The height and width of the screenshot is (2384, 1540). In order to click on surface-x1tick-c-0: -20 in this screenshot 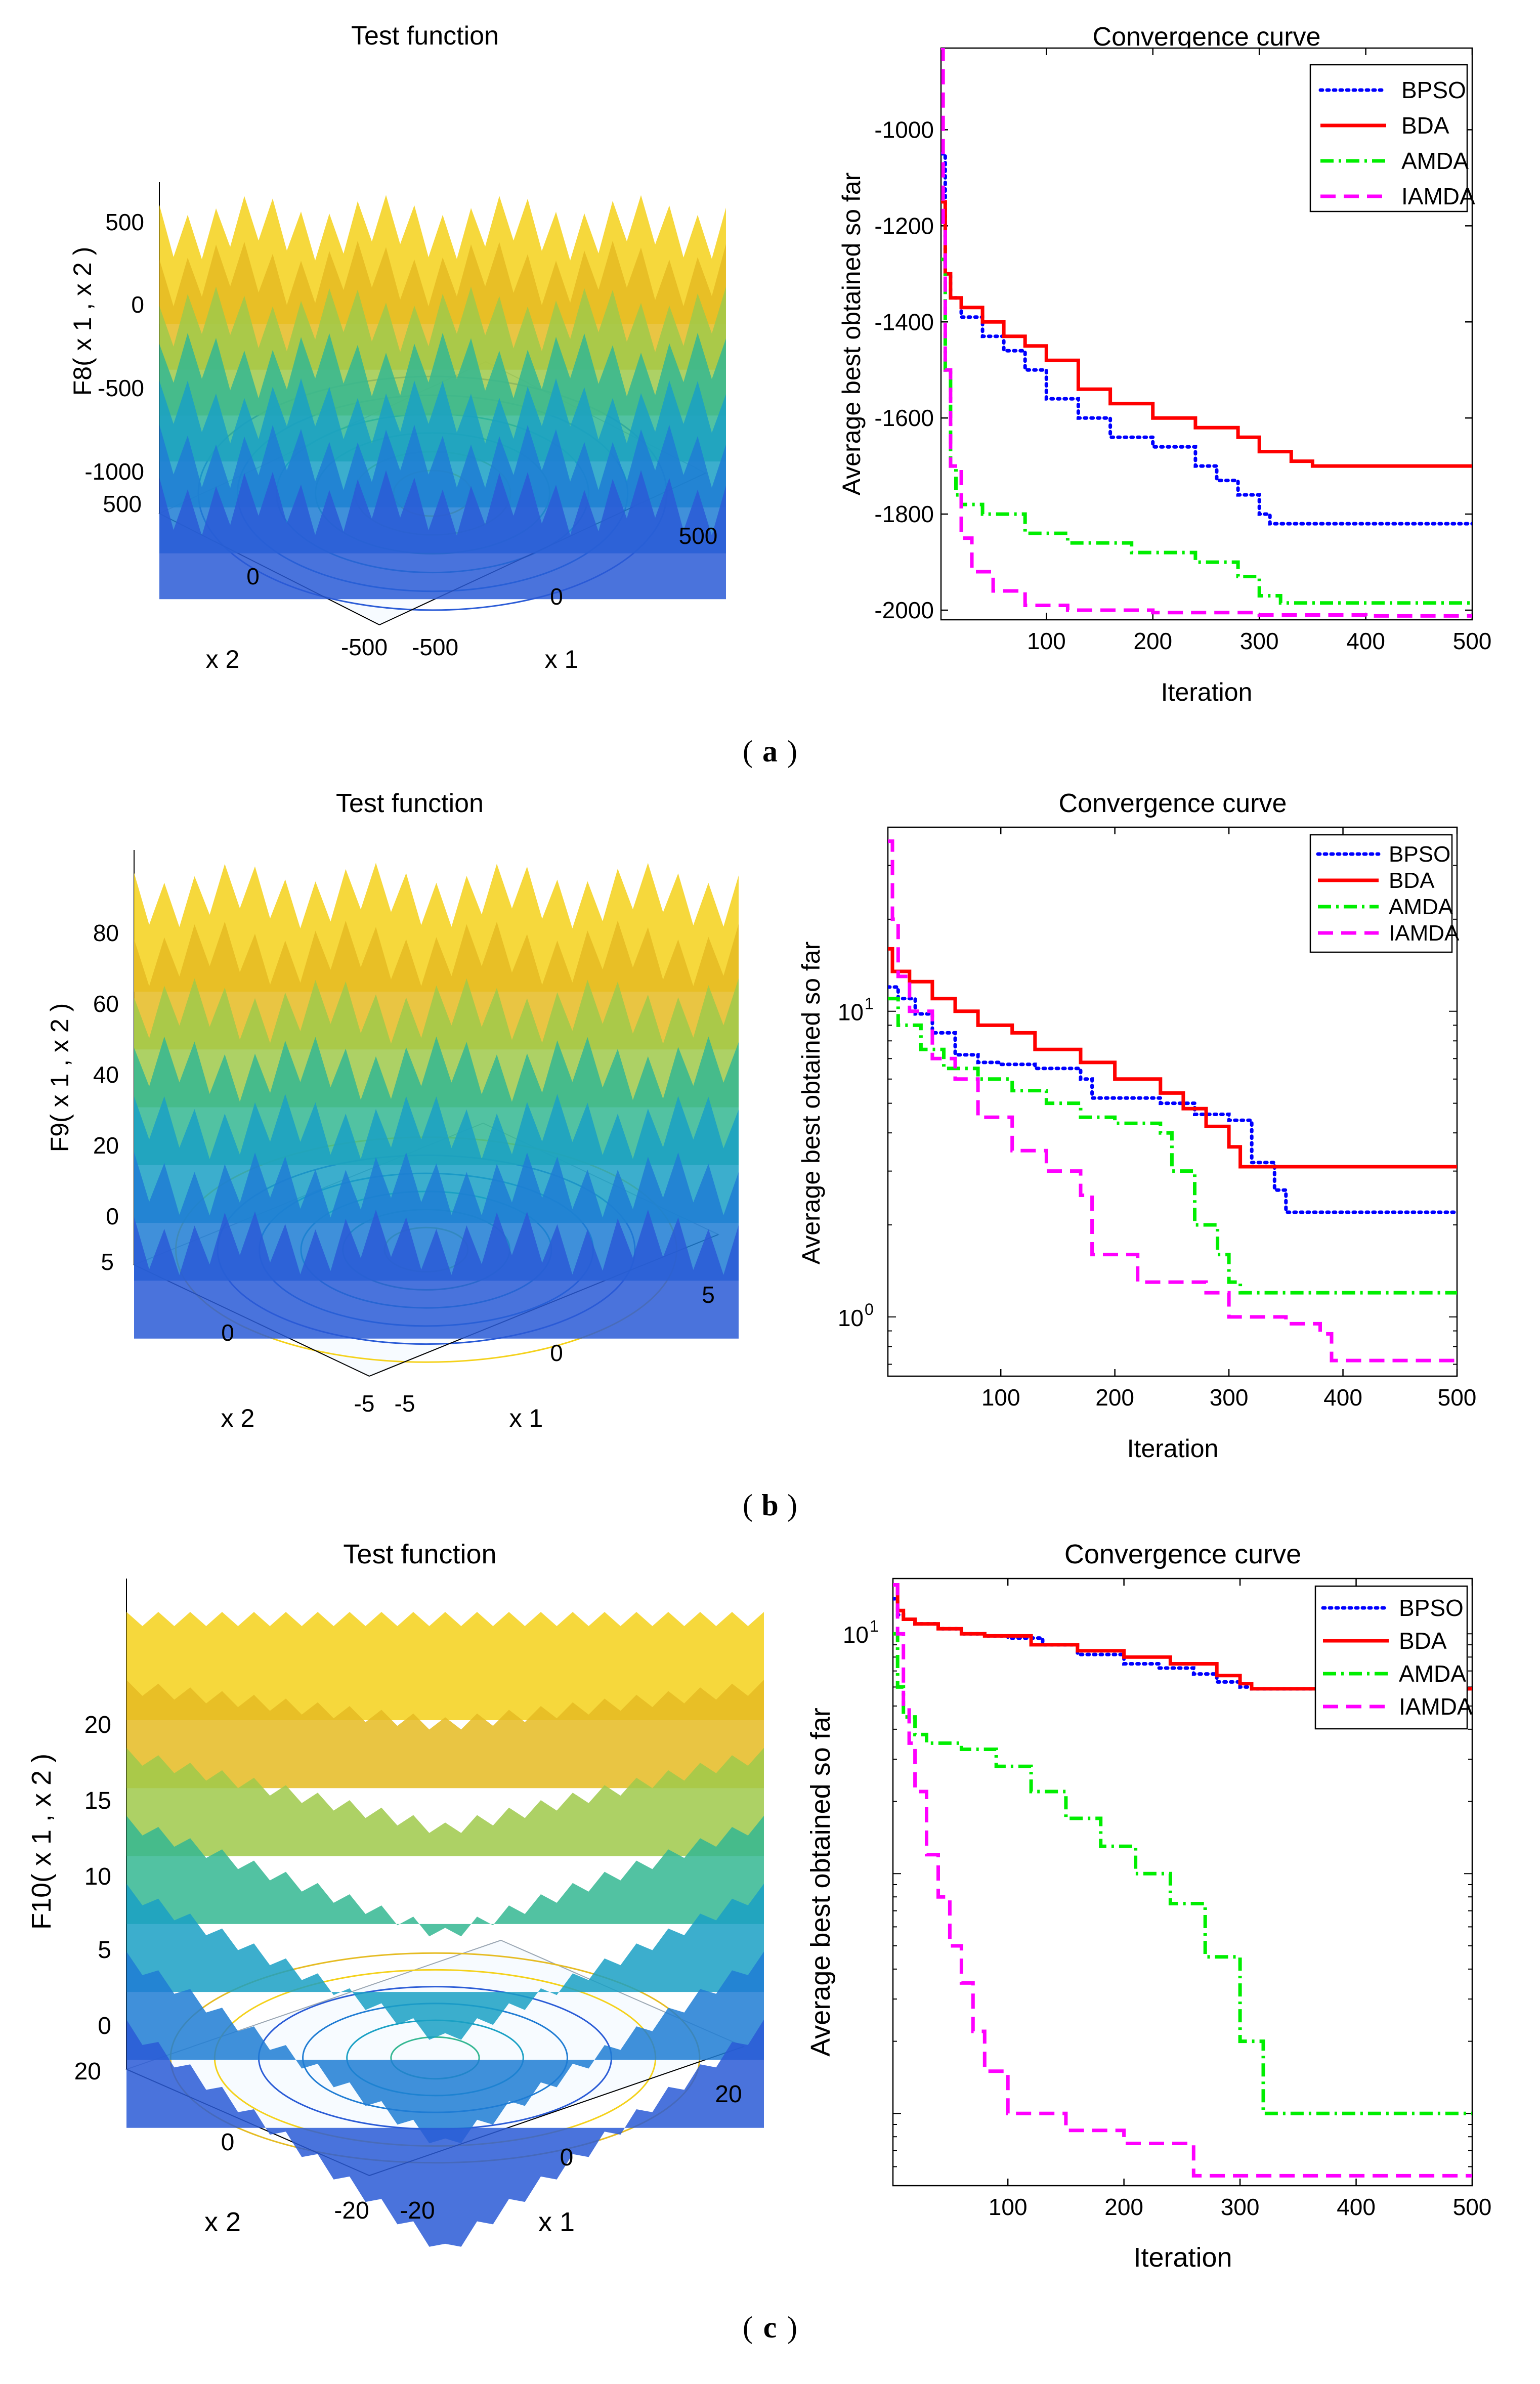, I will do `click(418, 2211)`.